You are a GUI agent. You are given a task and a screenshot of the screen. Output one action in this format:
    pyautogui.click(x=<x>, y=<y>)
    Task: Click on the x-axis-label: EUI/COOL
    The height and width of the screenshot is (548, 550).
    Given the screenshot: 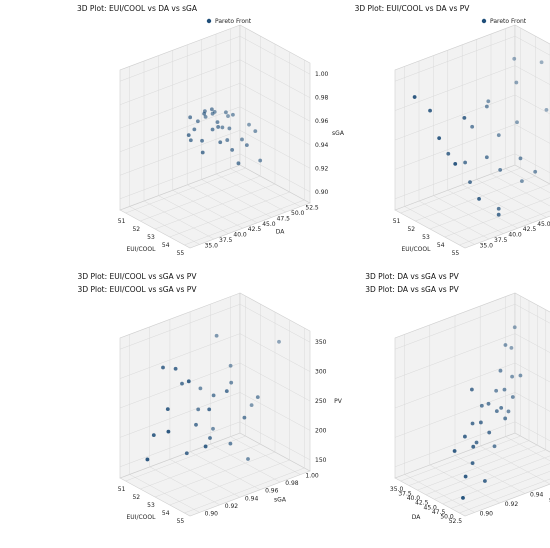 What is the action you would take?
    pyautogui.click(x=142, y=517)
    